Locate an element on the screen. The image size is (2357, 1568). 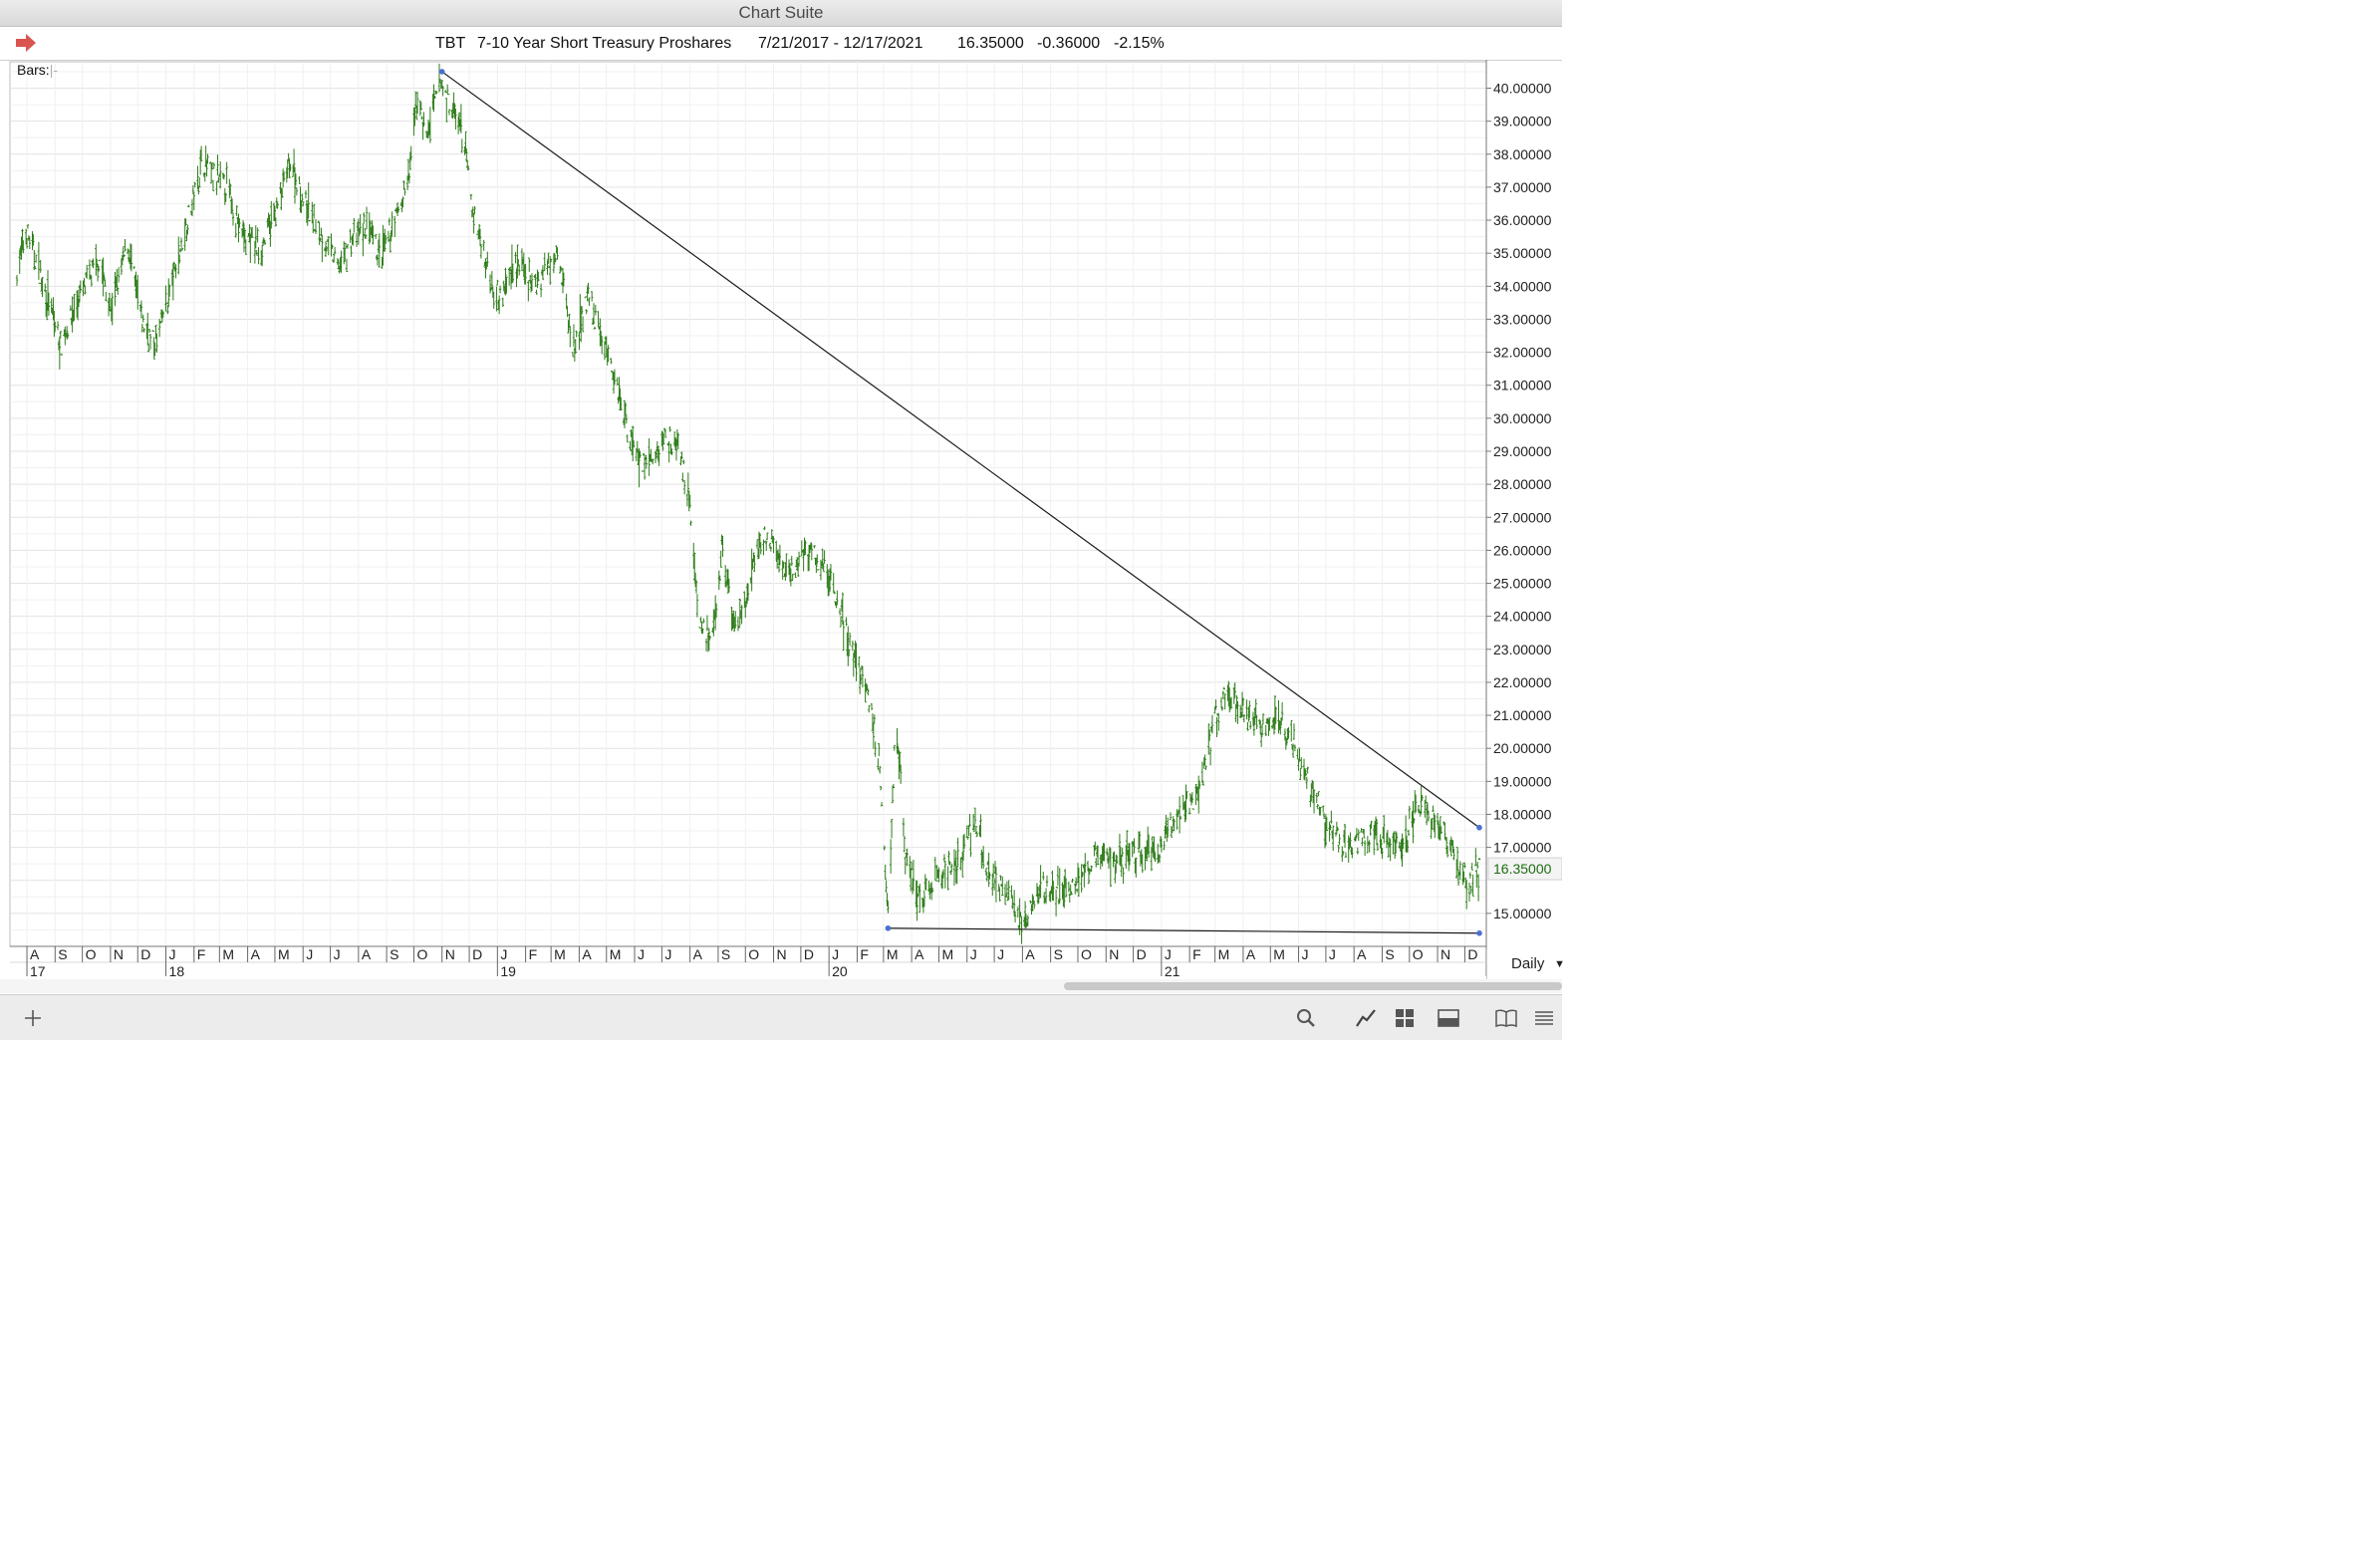
panel-layout-icon is located at coordinates (1448, 1018).